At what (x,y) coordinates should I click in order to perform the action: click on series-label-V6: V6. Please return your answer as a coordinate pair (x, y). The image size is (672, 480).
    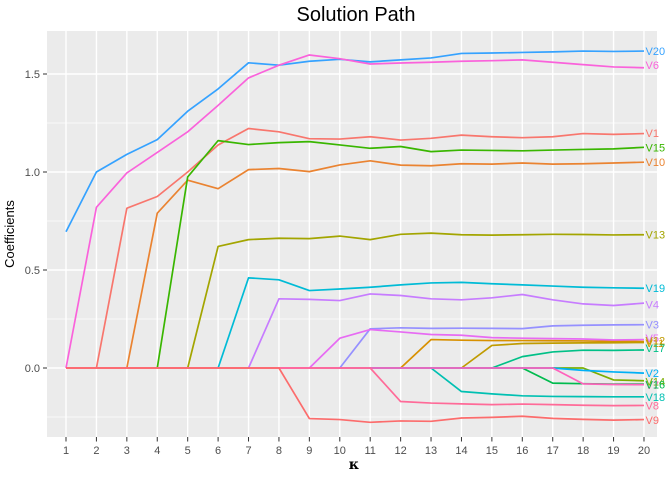
    Looking at the image, I should click on (652, 66).